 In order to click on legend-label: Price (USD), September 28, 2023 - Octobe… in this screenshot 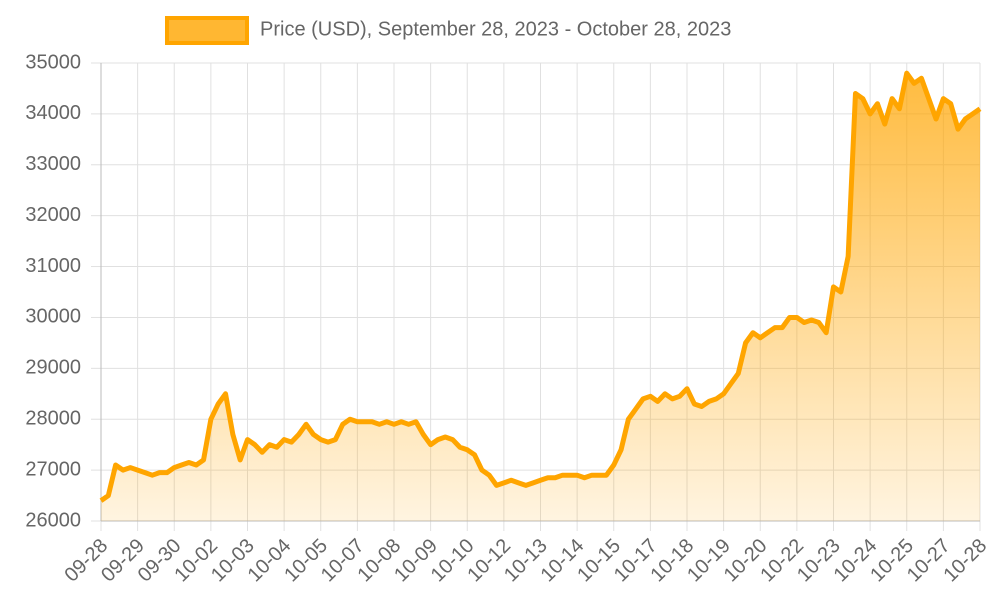, I will do `click(495, 29)`.